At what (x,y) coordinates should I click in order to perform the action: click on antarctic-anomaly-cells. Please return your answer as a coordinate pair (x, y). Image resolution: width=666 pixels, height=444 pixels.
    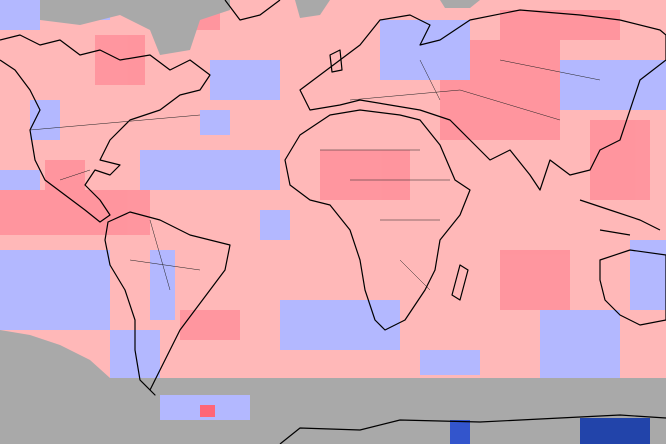
    Looking at the image, I should click on (405, 419).